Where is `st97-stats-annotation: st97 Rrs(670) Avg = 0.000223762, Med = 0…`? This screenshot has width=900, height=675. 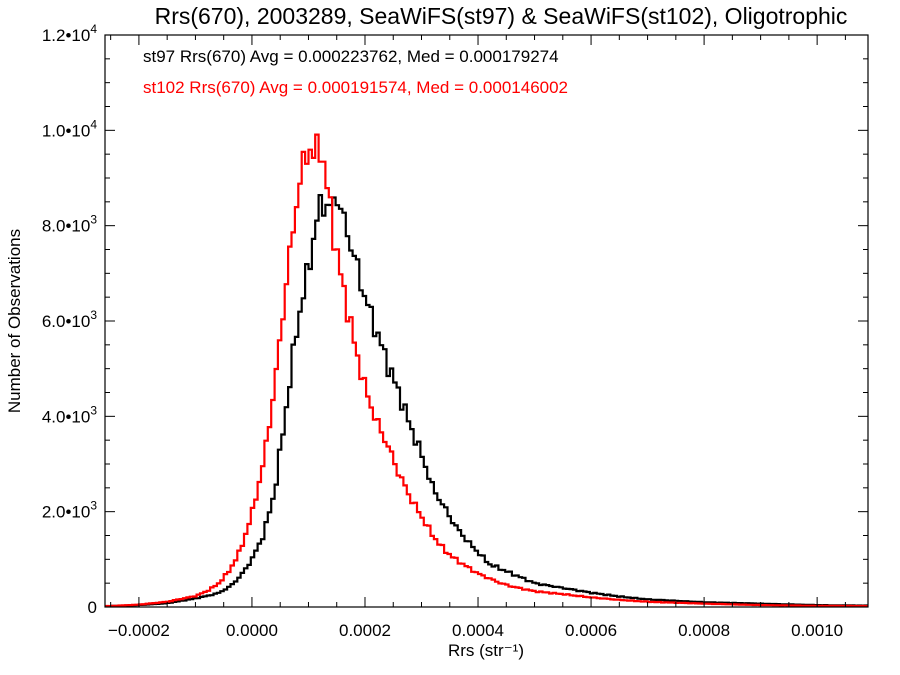 st97-stats-annotation: st97 Rrs(670) Avg = 0.000223762, Med = 0… is located at coordinates (351, 56).